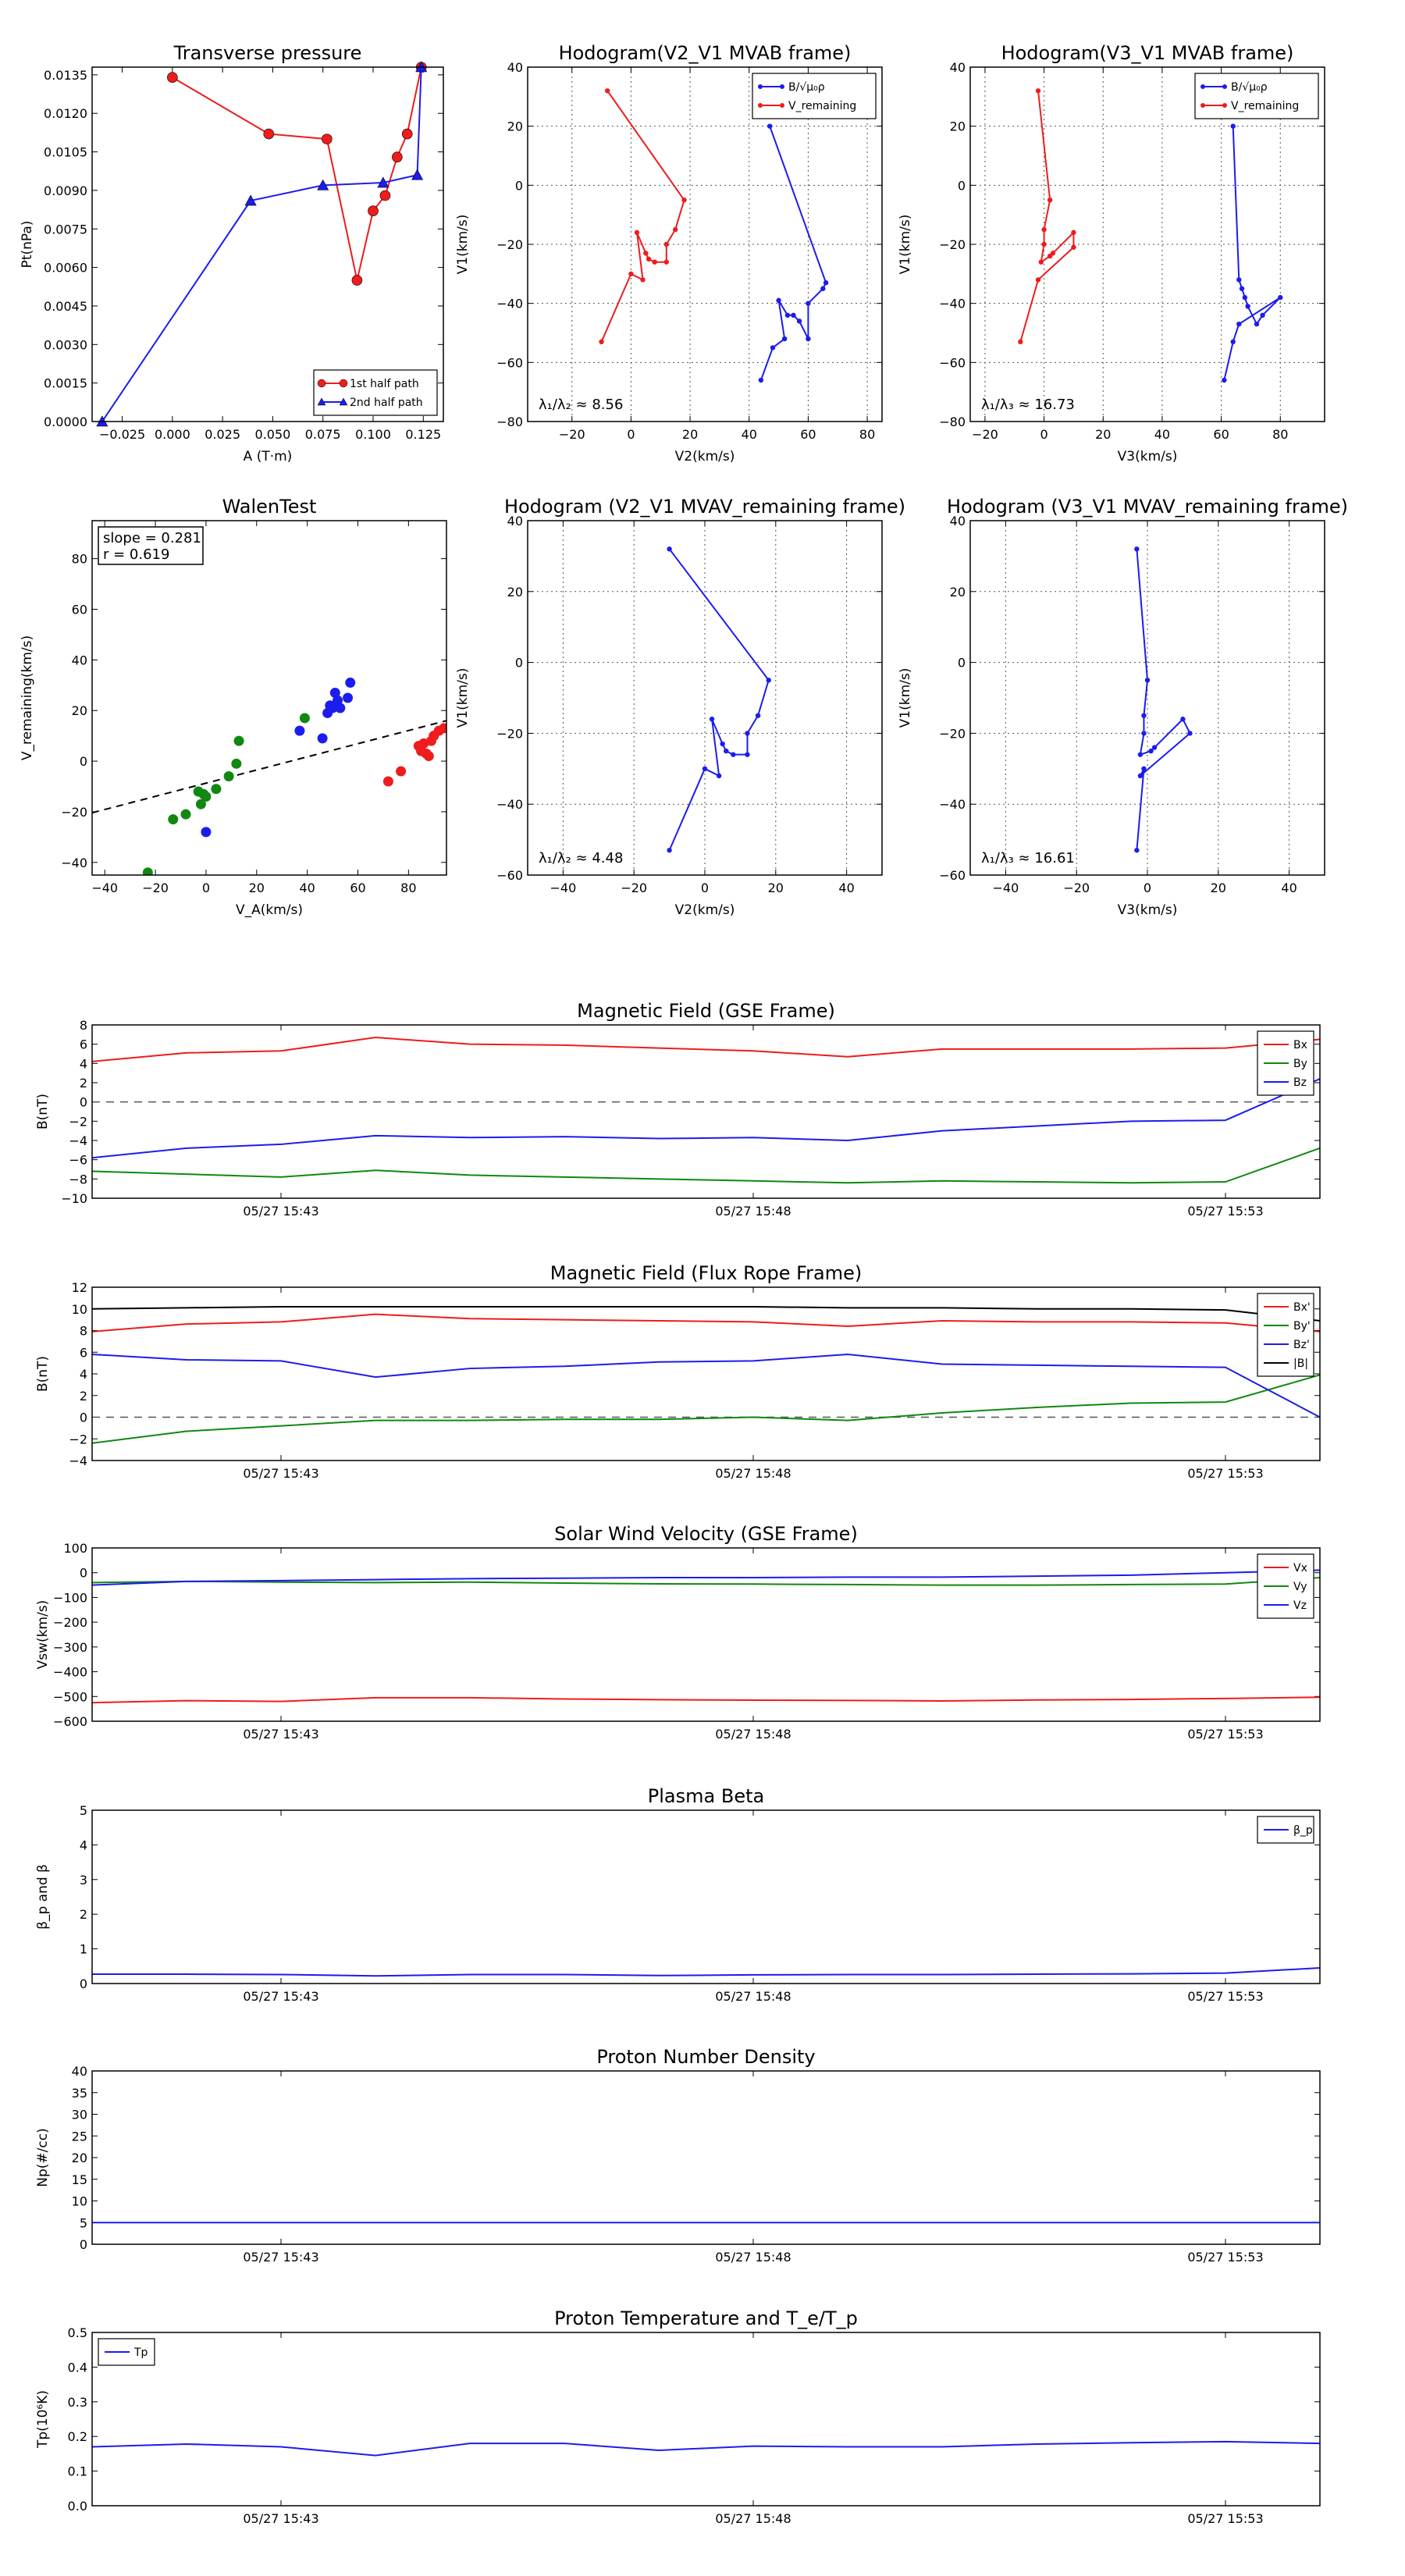 This screenshot has width=1405, height=2576. What do you see at coordinates (122, 434) in the screenshot?
I see `x-tick-label: −0.025` at bounding box center [122, 434].